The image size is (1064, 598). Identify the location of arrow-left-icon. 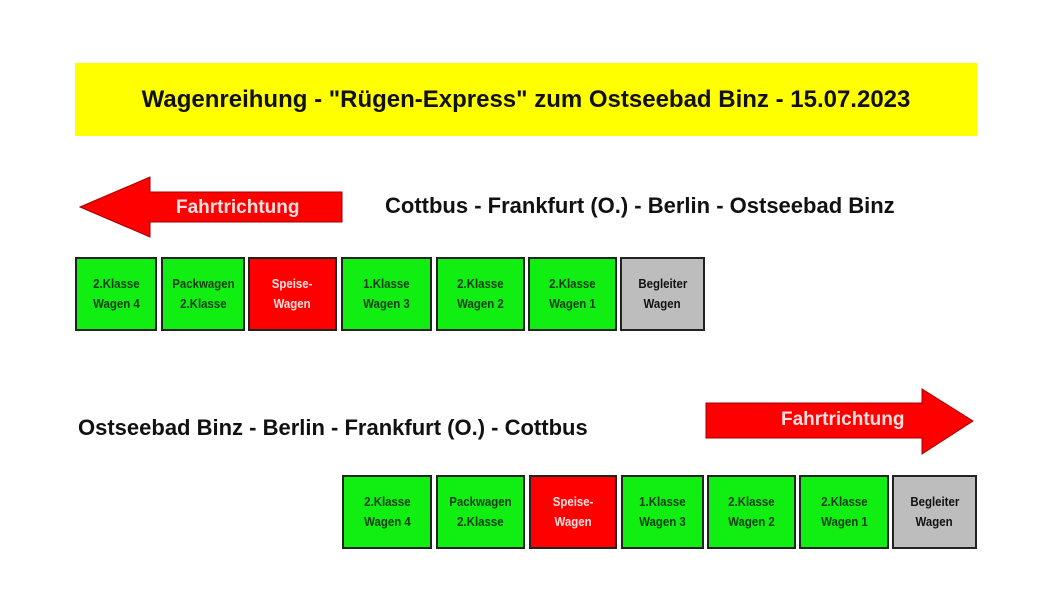
(210, 207).